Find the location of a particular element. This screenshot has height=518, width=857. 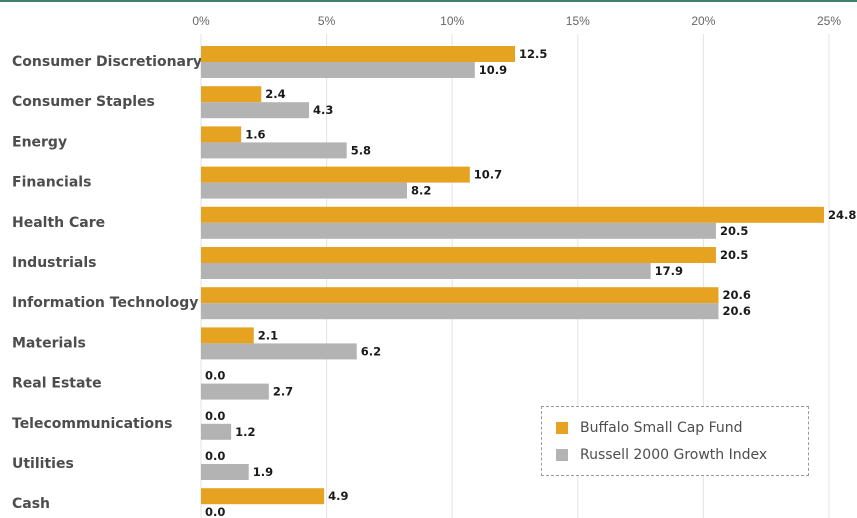

category-label: Cash is located at coordinates (31, 504).